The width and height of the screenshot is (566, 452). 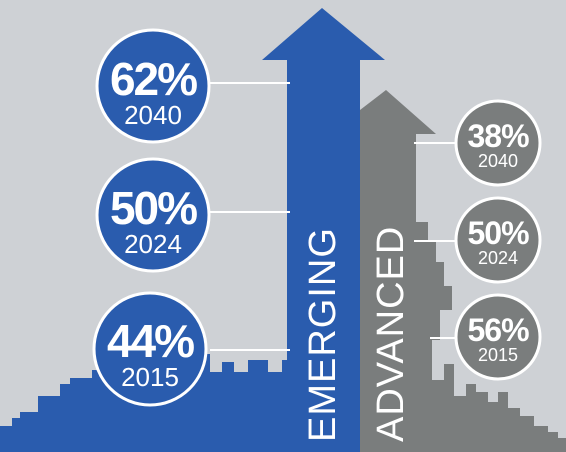 I want to click on stat-percent: 62%, so click(x=153, y=79).